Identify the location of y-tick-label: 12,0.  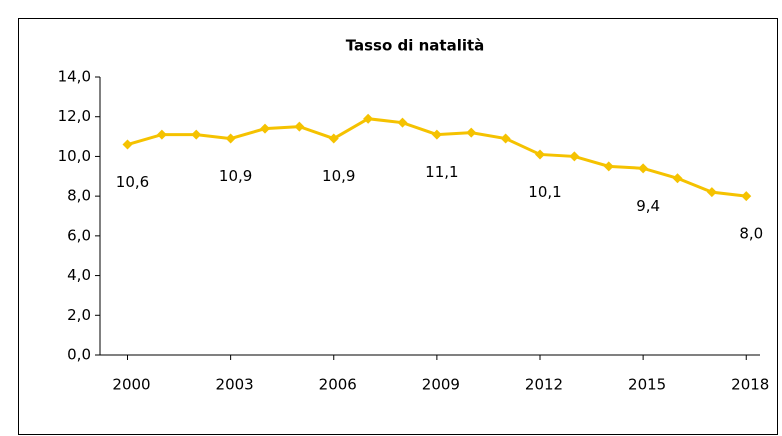
(74, 116).